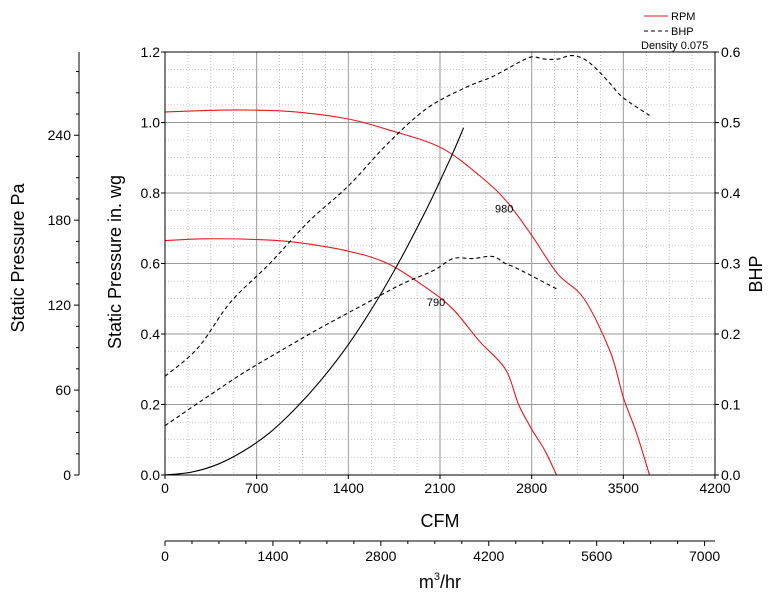 The height and width of the screenshot is (593, 769). I want to click on x2-tick-label: 5600, so click(596, 556).